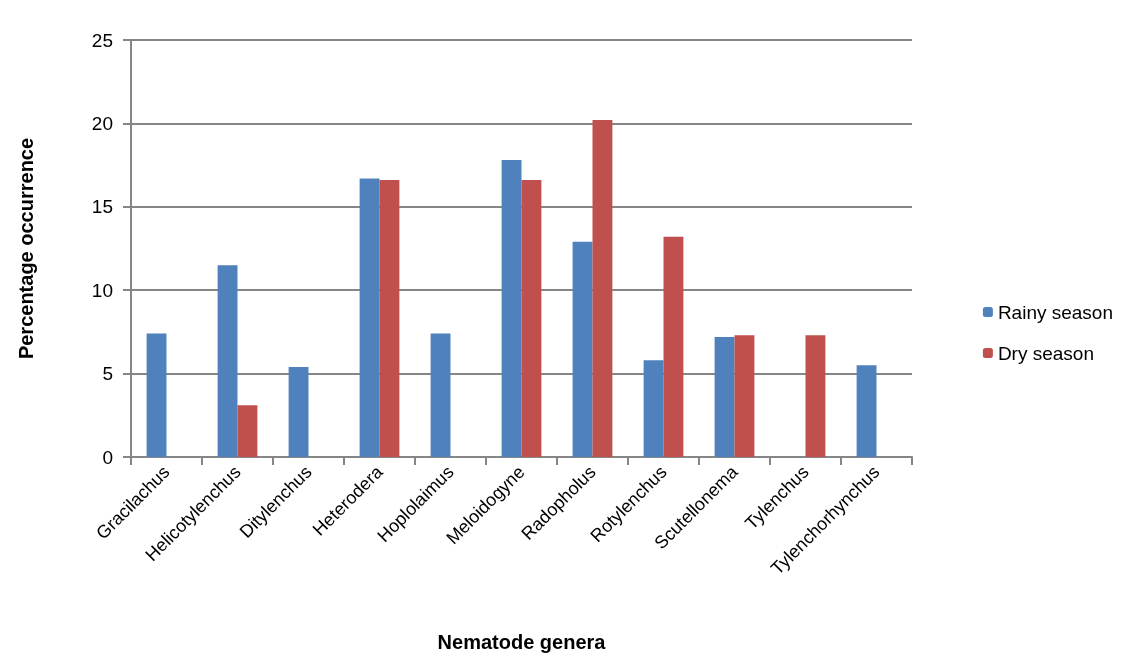  What do you see at coordinates (522, 642) in the screenshot?
I see `x-axis-title: Nematode genera` at bounding box center [522, 642].